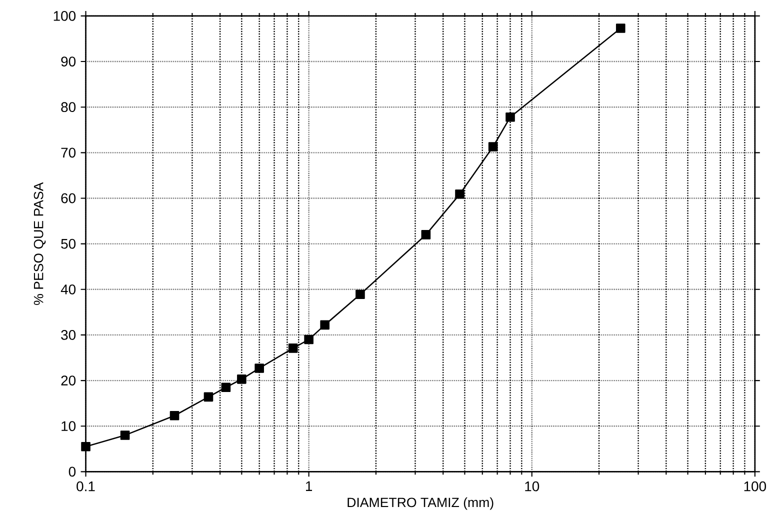 Image resolution: width=771 pixels, height=529 pixels. I want to click on y-tick-label: 30, so click(68, 335).